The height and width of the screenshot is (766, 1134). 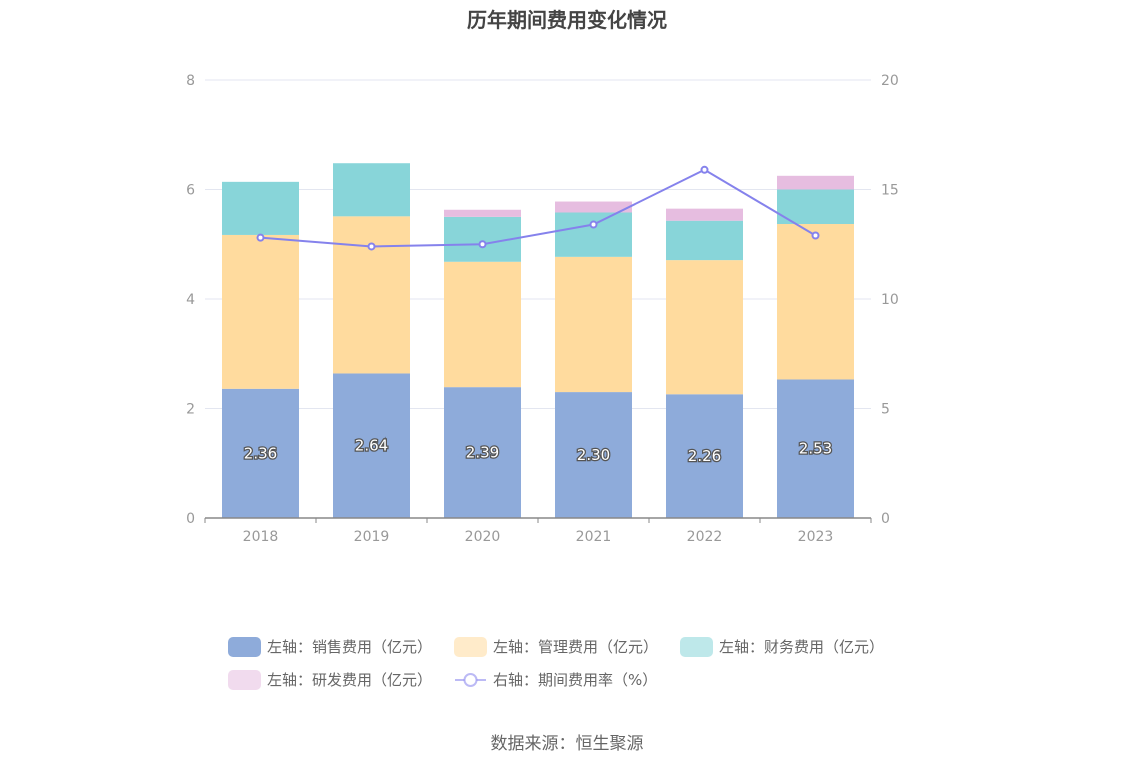 I want to click on data-label: 2.39, so click(x=482, y=453).